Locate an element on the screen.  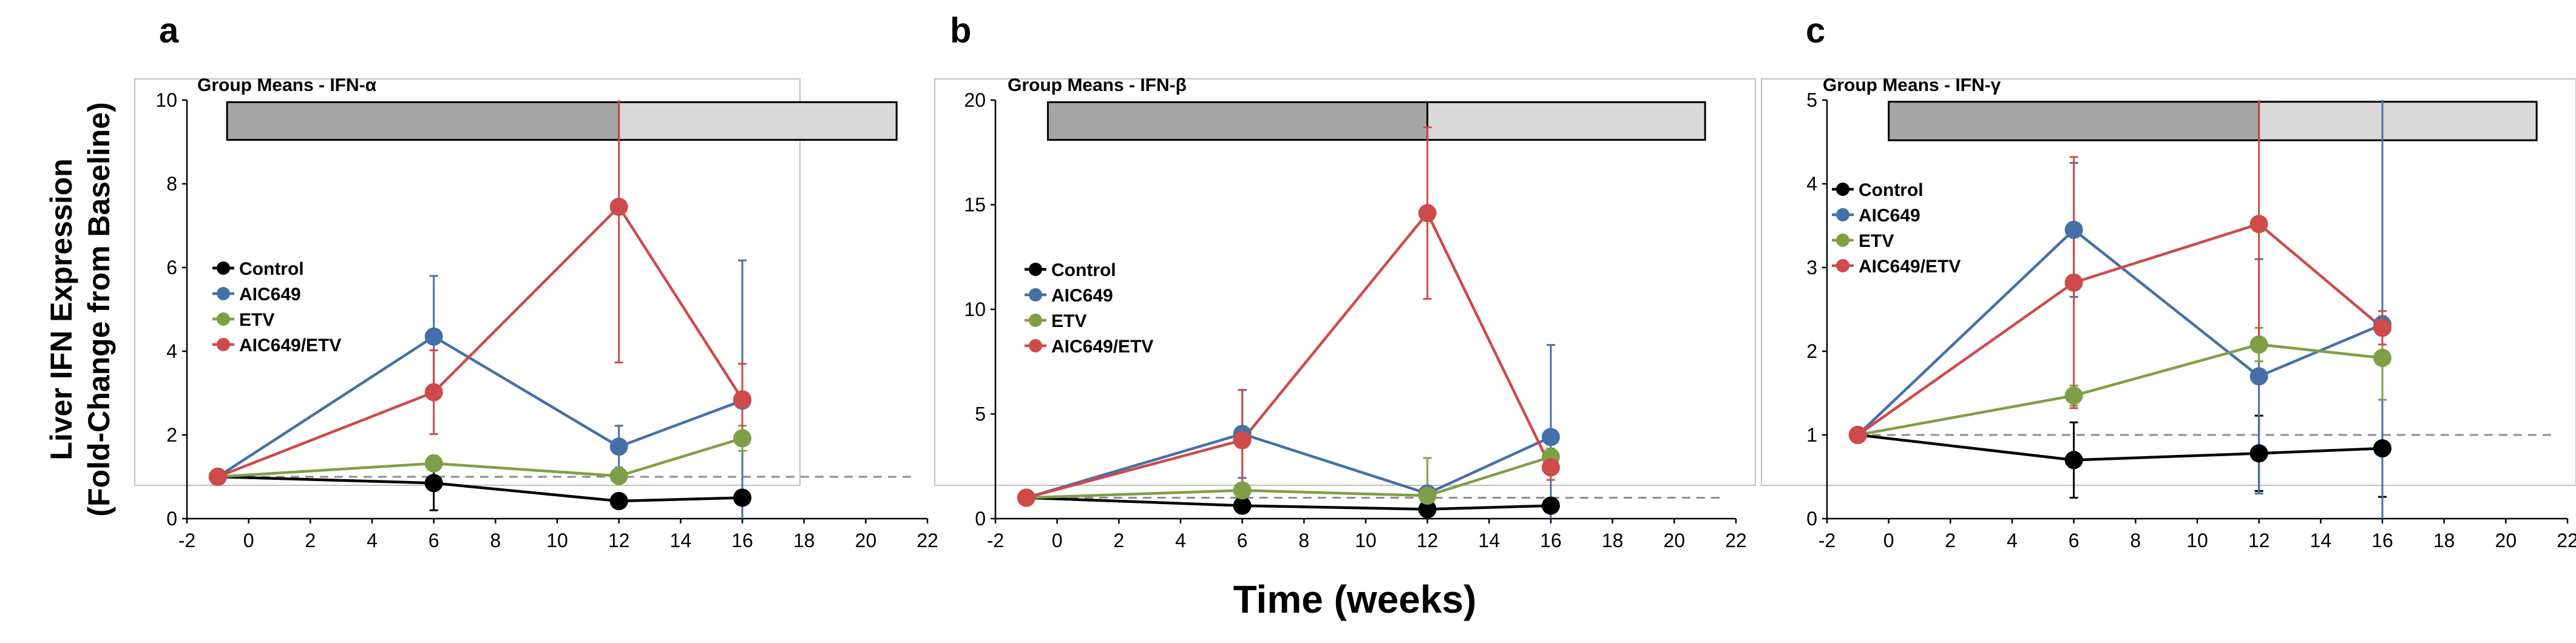
panel-title: Group Means - IFN-γ is located at coordinates (1912, 85).